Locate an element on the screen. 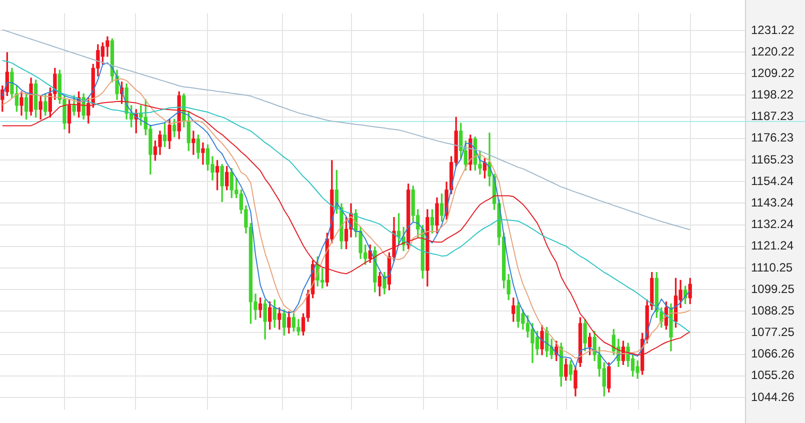  y-tick-label: 1044.26 is located at coordinates (773, 397).